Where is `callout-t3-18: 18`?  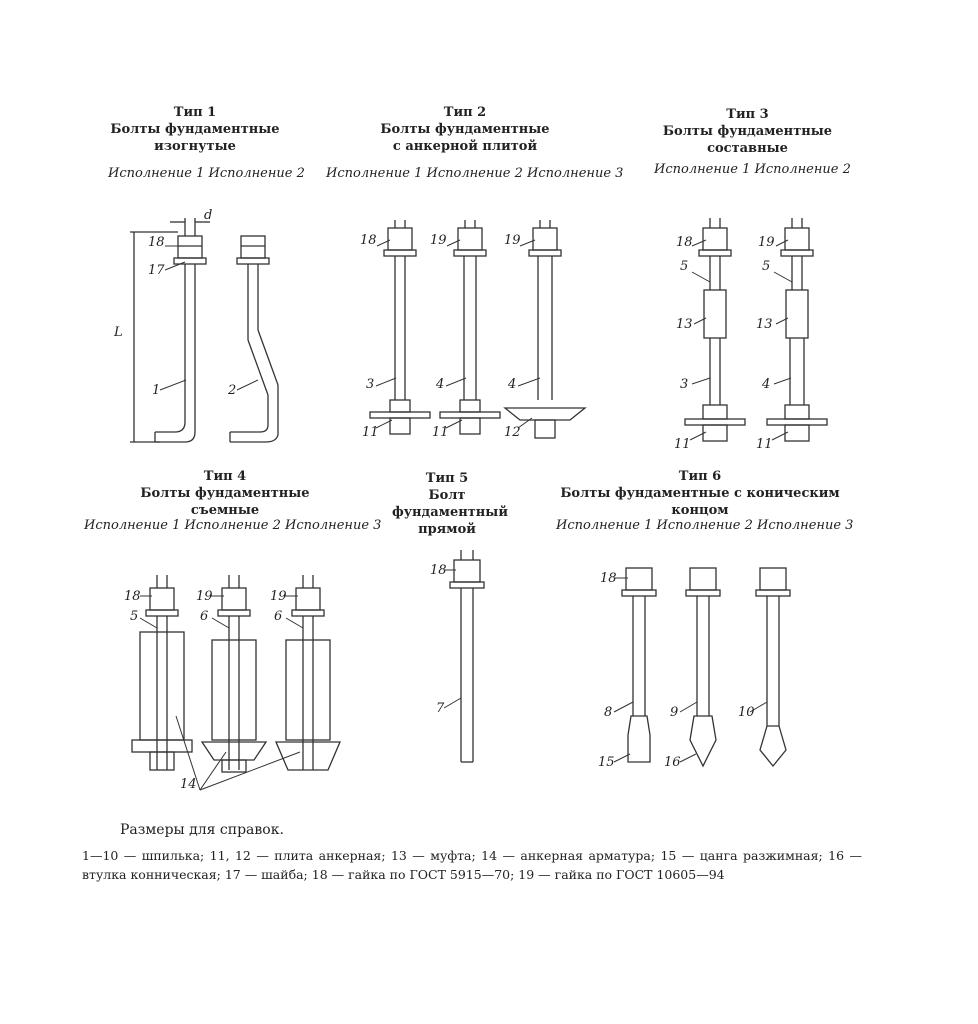 callout-t3-18: 18 is located at coordinates (684, 242).